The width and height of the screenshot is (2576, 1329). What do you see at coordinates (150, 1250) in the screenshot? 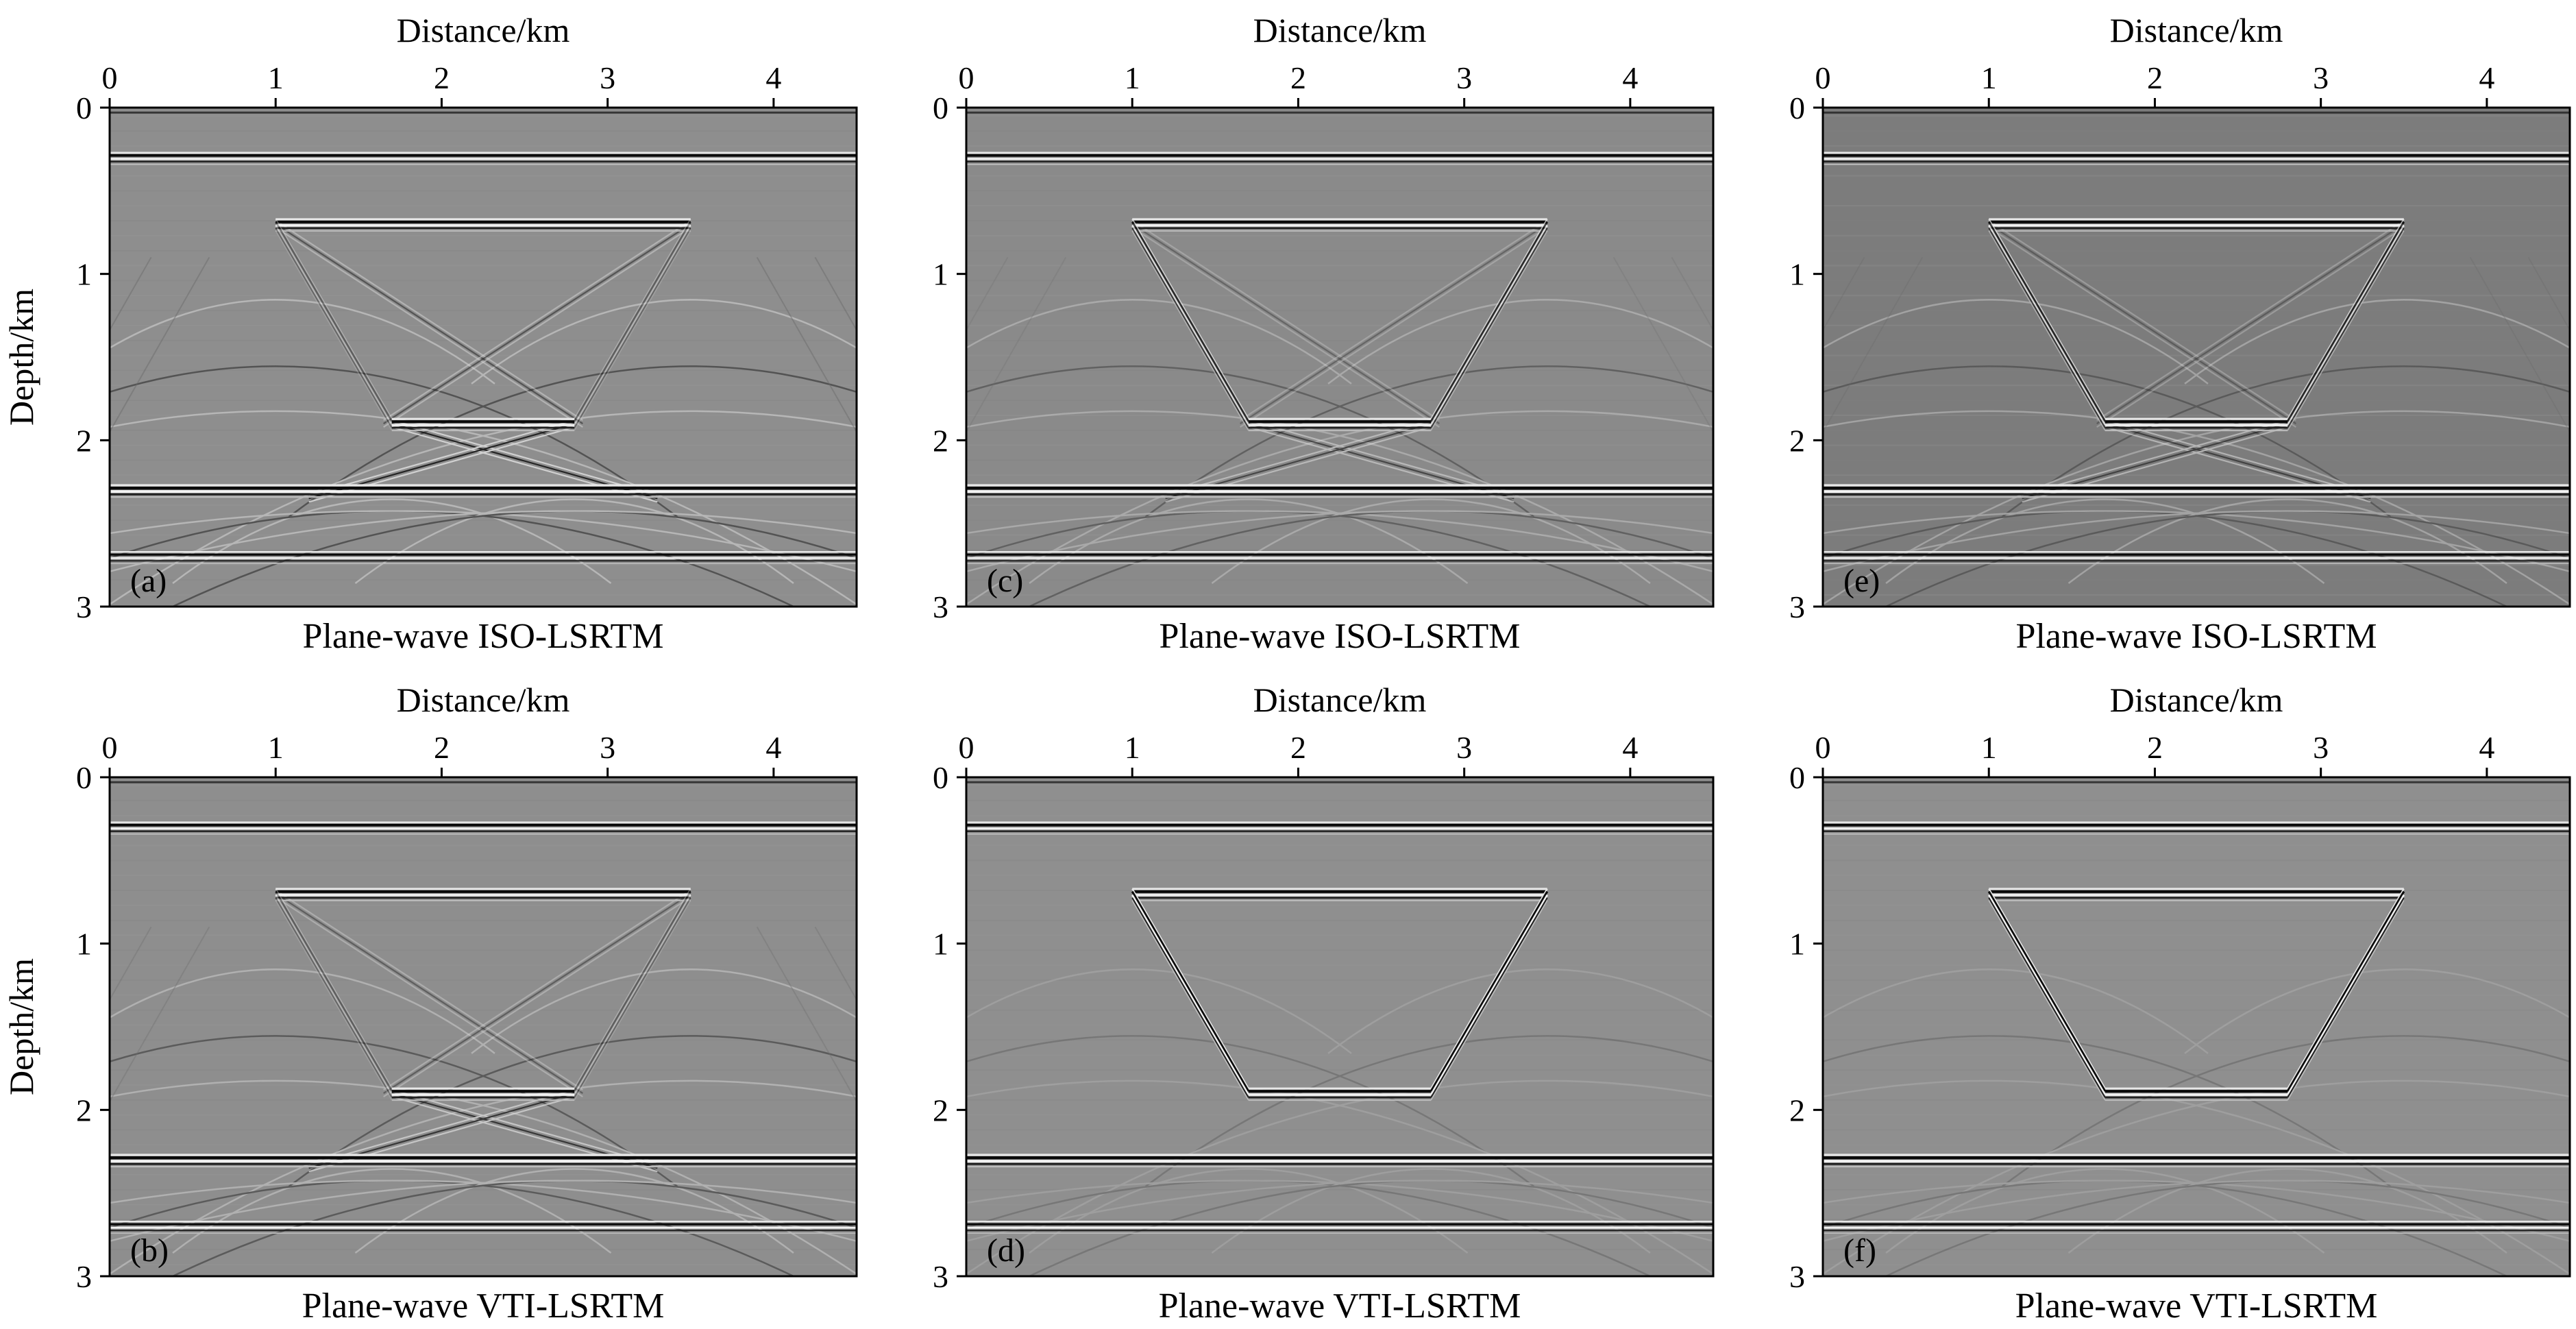
I see `panel-label: (b)` at bounding box center [150, 1250].